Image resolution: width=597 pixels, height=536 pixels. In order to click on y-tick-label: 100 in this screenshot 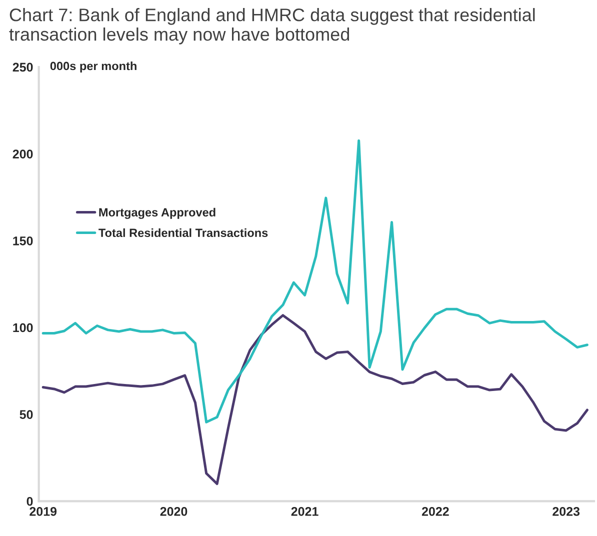, I will do `click(23, 327)`.